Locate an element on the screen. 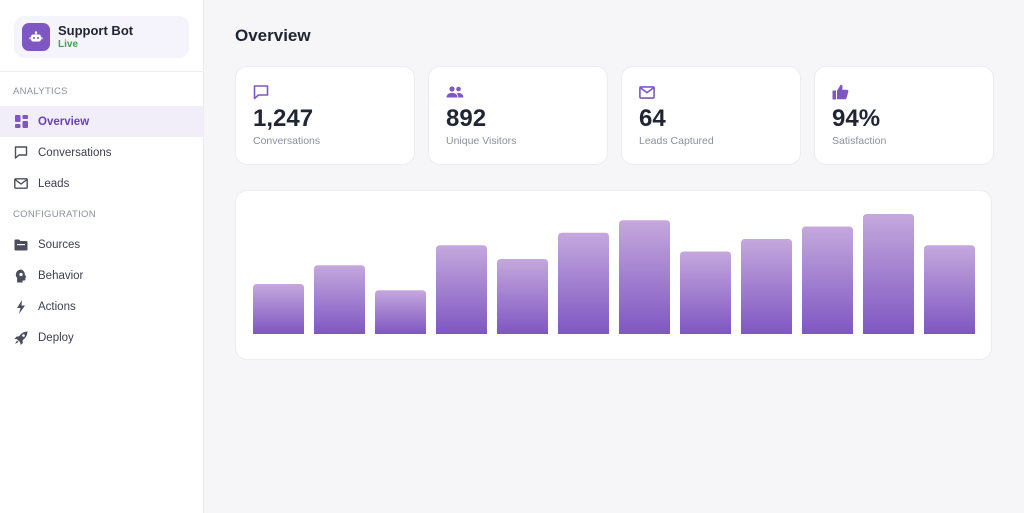  sidebar-item-behavior: Behavior is located at coordinates (101, 275).